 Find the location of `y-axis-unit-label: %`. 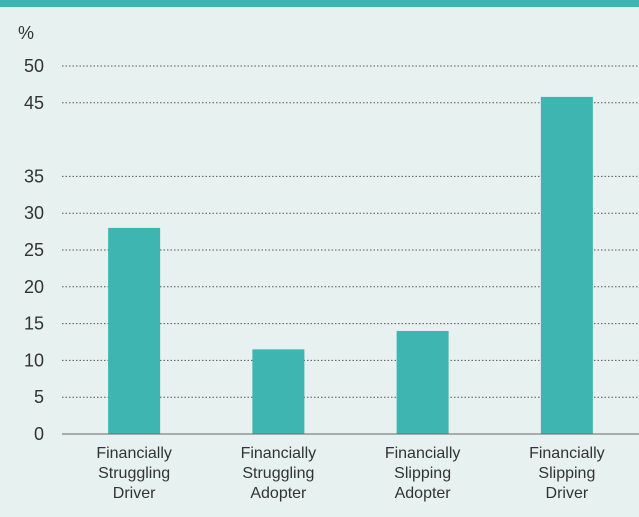

y-axis-unit-label: % is located at coordinates (26, 33).